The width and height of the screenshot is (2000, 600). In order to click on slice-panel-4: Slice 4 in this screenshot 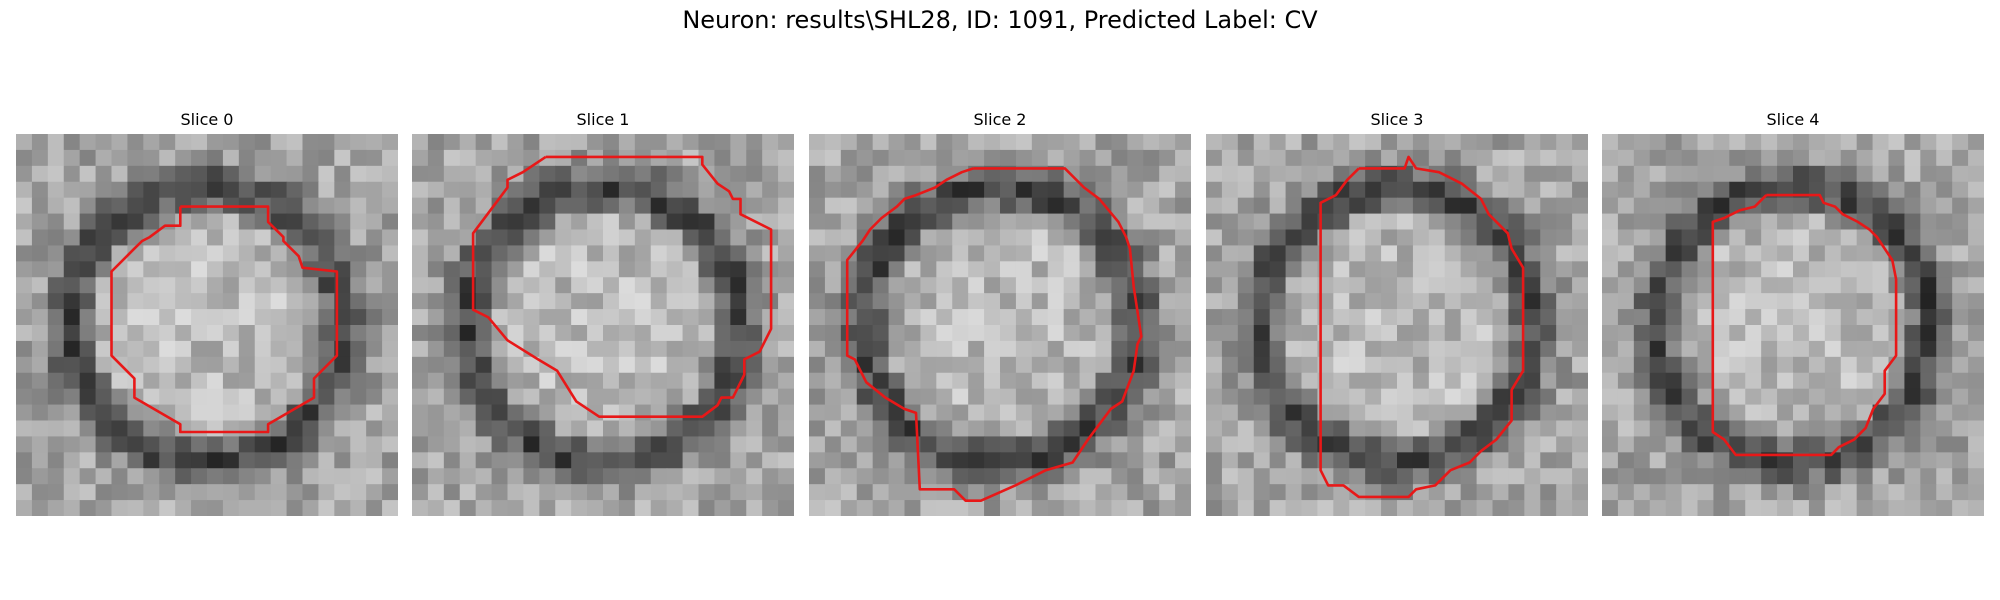, I will do `click(1793, 312)`.